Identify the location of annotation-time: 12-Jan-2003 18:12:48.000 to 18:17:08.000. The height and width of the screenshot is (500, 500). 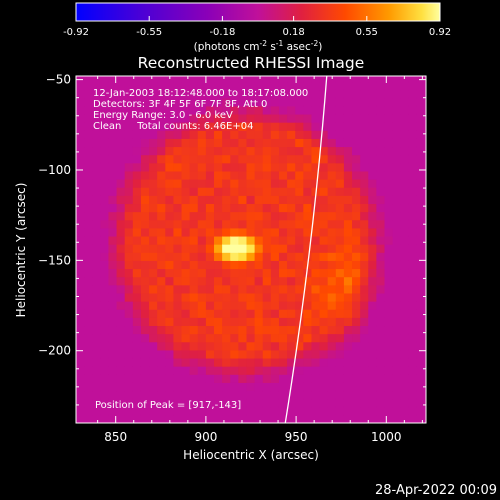
(200, 93).